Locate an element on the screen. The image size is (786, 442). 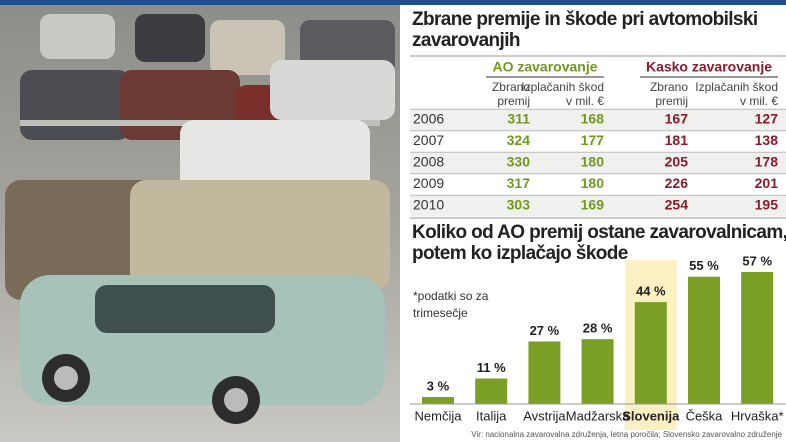
cell: 195 is located at coordinates (767, 205).